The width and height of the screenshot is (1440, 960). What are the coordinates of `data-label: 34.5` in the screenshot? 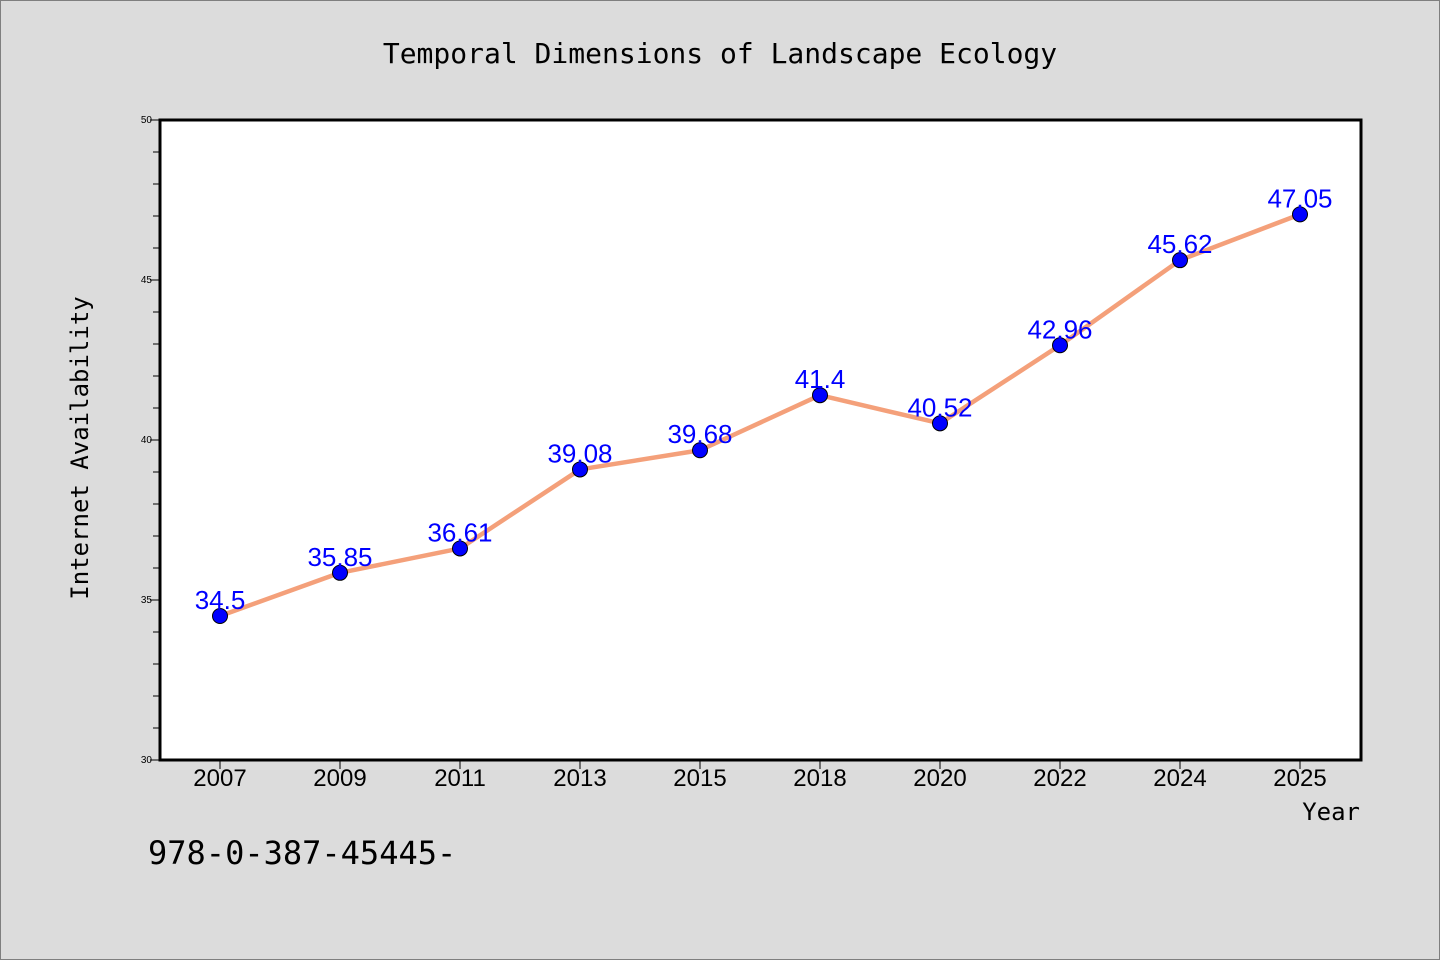 It's located at (220, 600).